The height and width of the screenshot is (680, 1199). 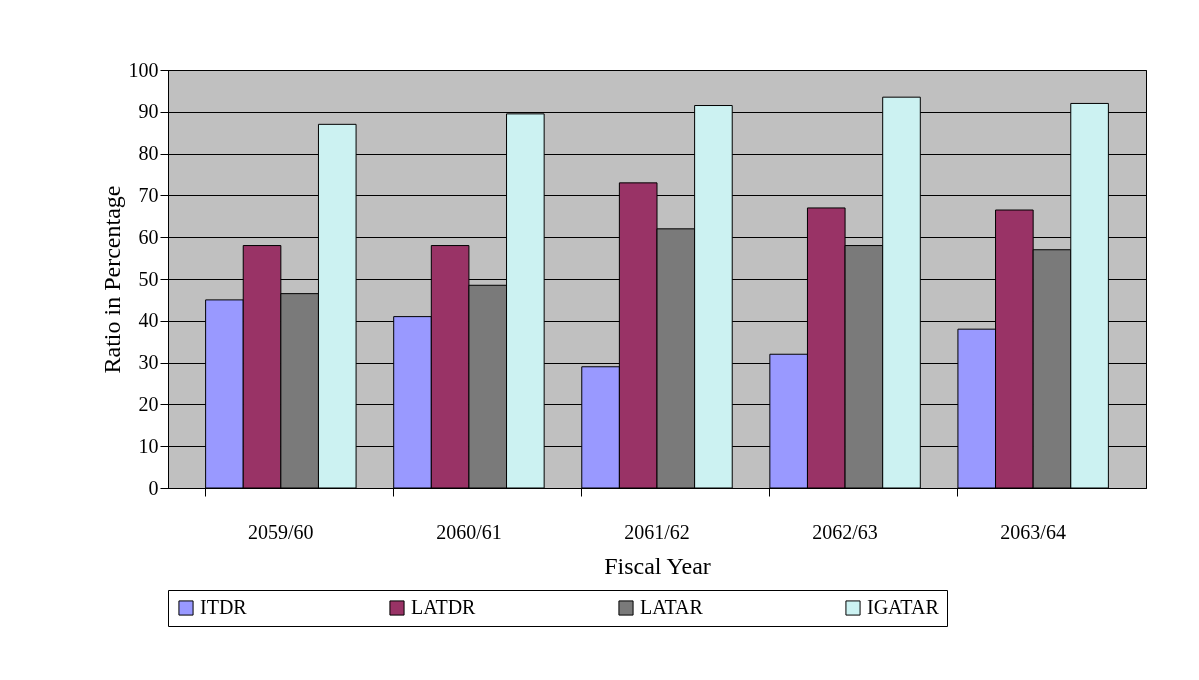 I want to click on y-tick-label: 50, so click(x=148, y=278).